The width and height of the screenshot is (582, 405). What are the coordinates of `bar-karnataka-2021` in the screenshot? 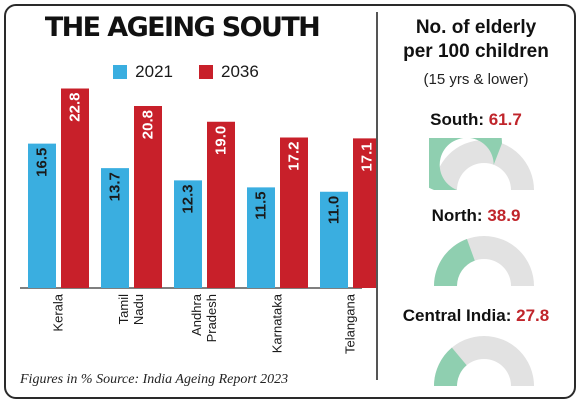 It's located at (261, 237).